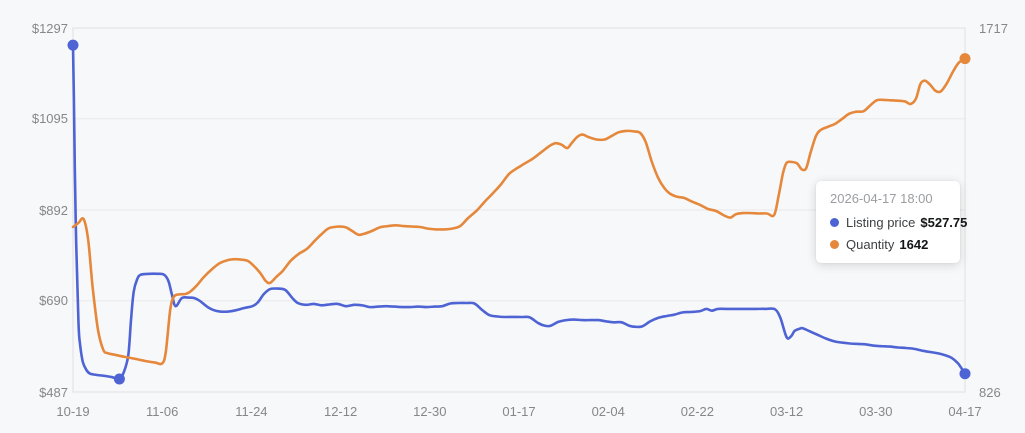 Image resolution: width=1025 pixels, height=433 pixels. Describe the element at coordinates (834, 244) in the screenshot. I see `quantity-dot-icon` at that location.